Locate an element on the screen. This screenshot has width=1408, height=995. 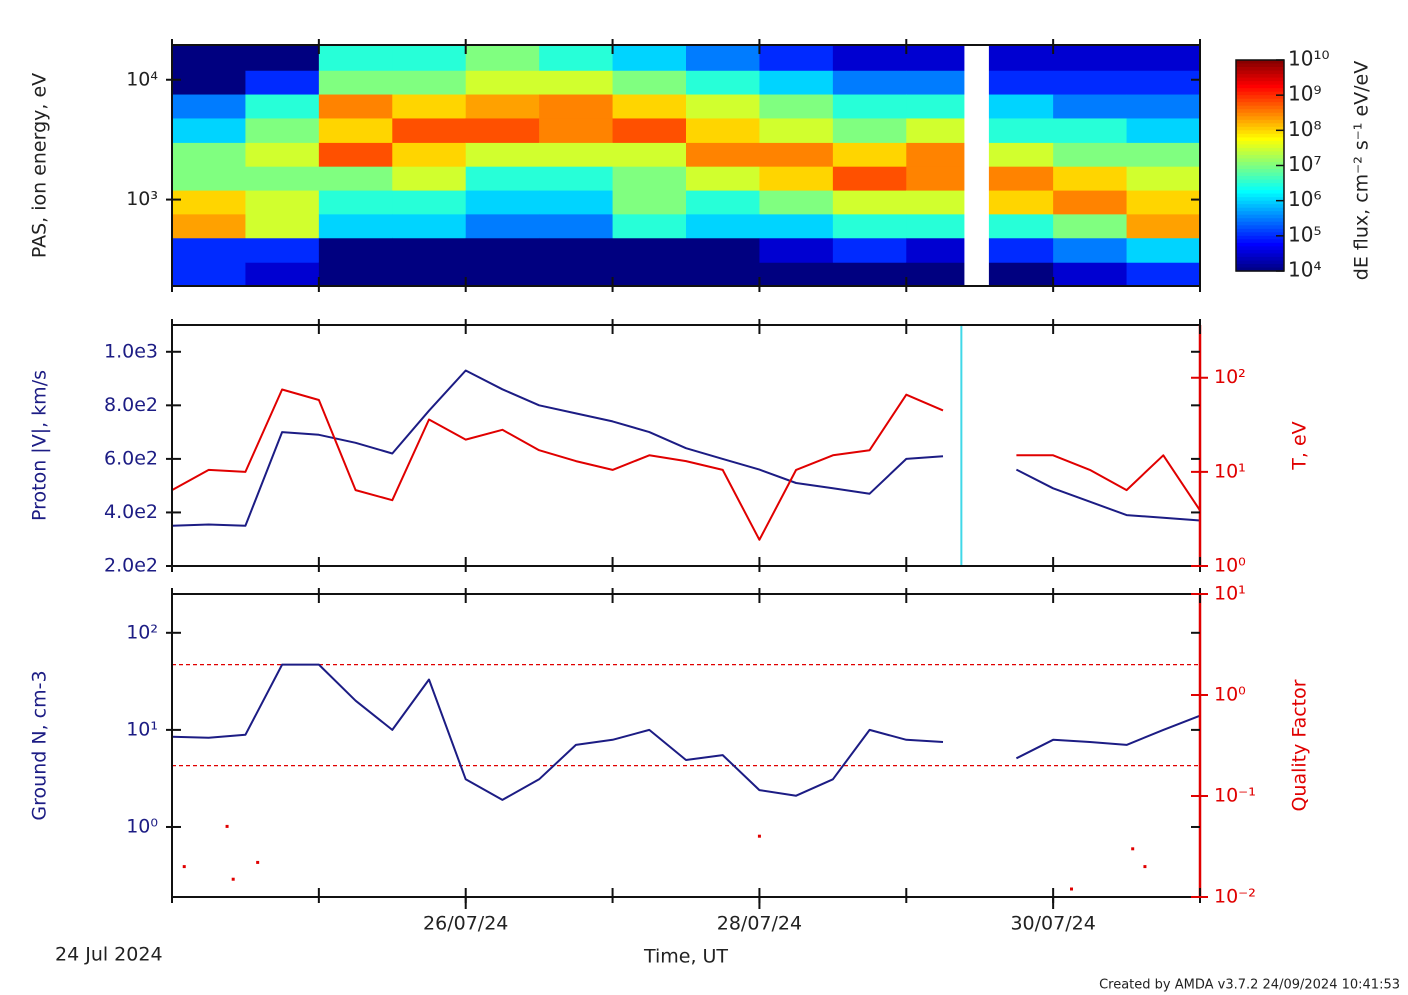
y-axis-label: PAS, ion energy, eV is located at coordinates (40, 165).